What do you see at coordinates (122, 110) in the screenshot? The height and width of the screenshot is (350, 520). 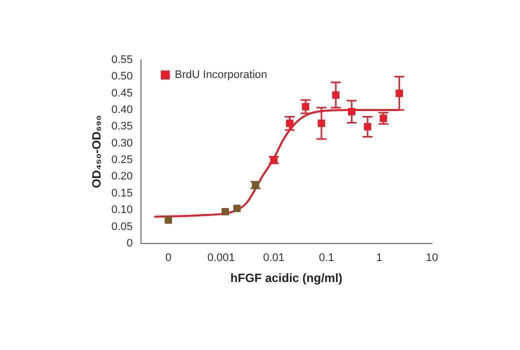 I see `y-tick-label: 0.40` at bounding box center [122, 110].